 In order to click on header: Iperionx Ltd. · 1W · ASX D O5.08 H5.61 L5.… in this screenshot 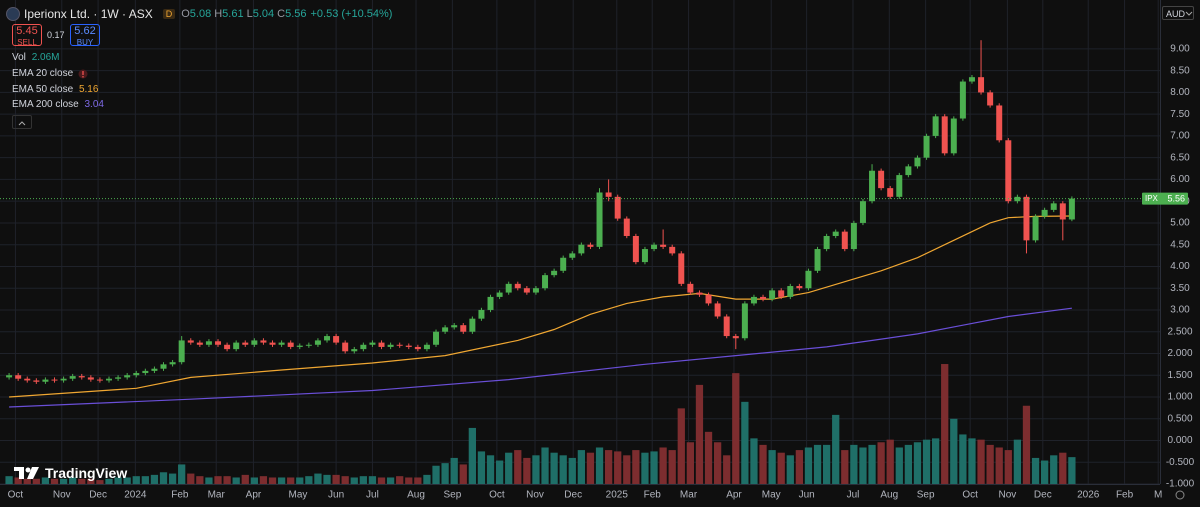, I will do `click(199, 14)`.